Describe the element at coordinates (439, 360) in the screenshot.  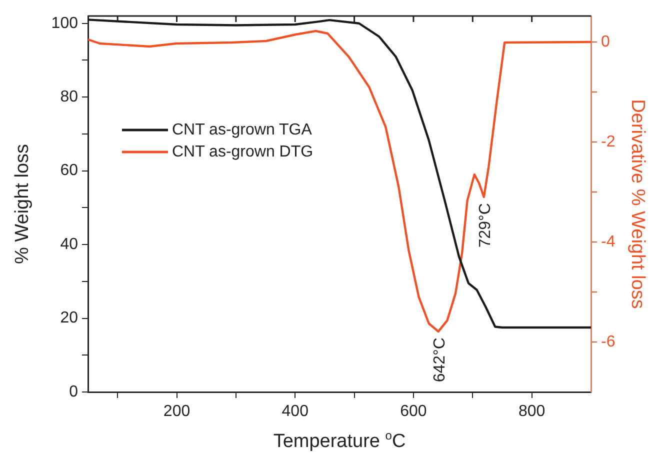
I see `annotation: 642°C` at that location.